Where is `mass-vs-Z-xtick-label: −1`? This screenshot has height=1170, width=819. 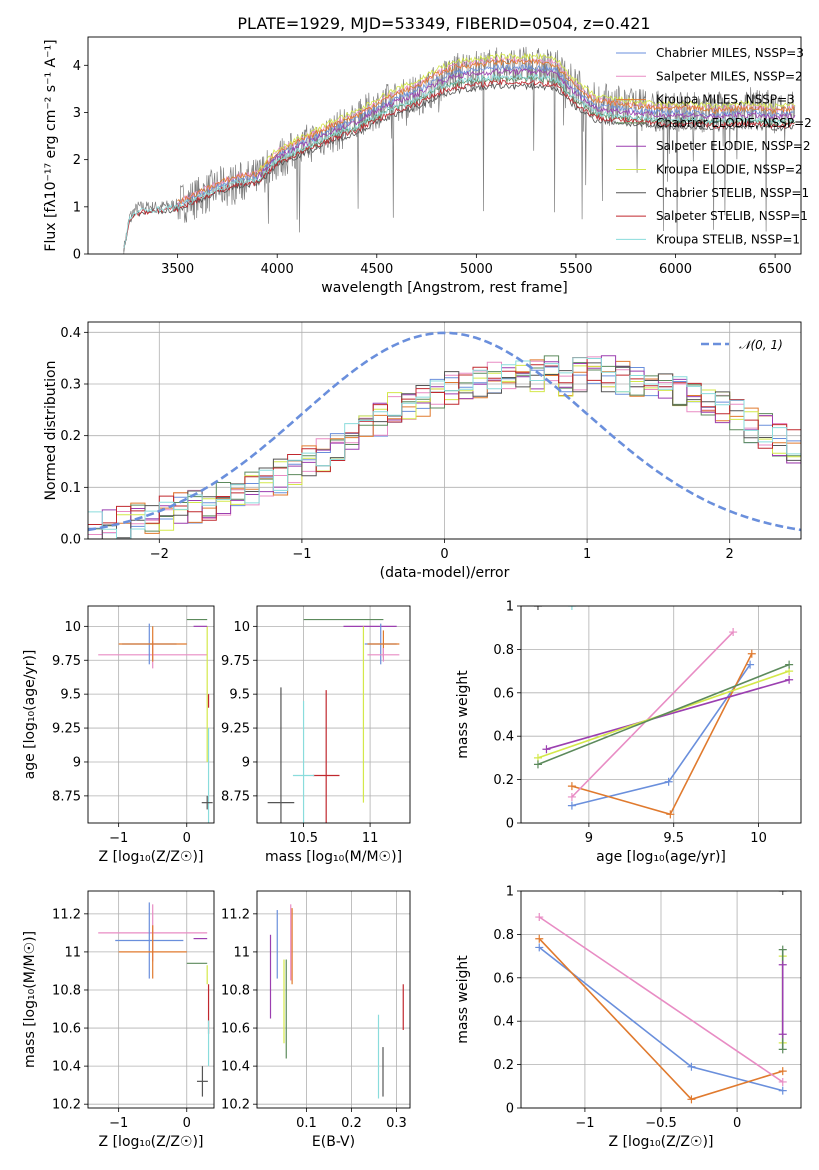 mass-vs-Z-xtick-label: −1 is located at coordinates (118, 1123).